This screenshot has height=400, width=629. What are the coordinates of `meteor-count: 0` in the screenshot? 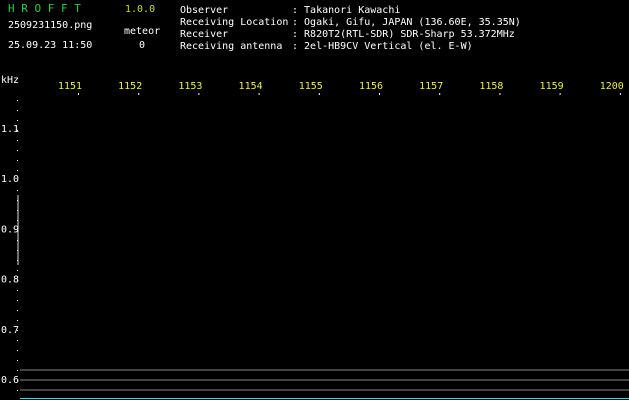 It's located at (142, 45).